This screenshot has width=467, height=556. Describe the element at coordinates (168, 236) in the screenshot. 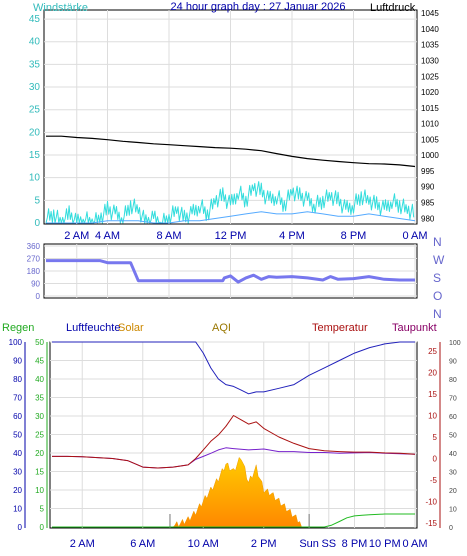

I see `x-tick-label: 8 AM` at that location.